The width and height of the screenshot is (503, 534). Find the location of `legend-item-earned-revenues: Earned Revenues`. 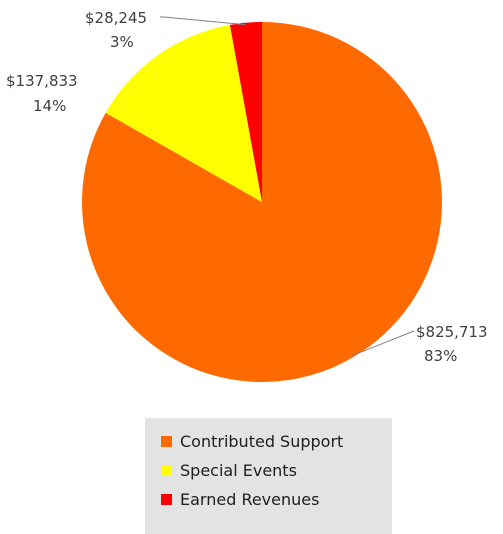

legend-item-earned-revenues: Earned Revenues is located at coordinates (276, 499).